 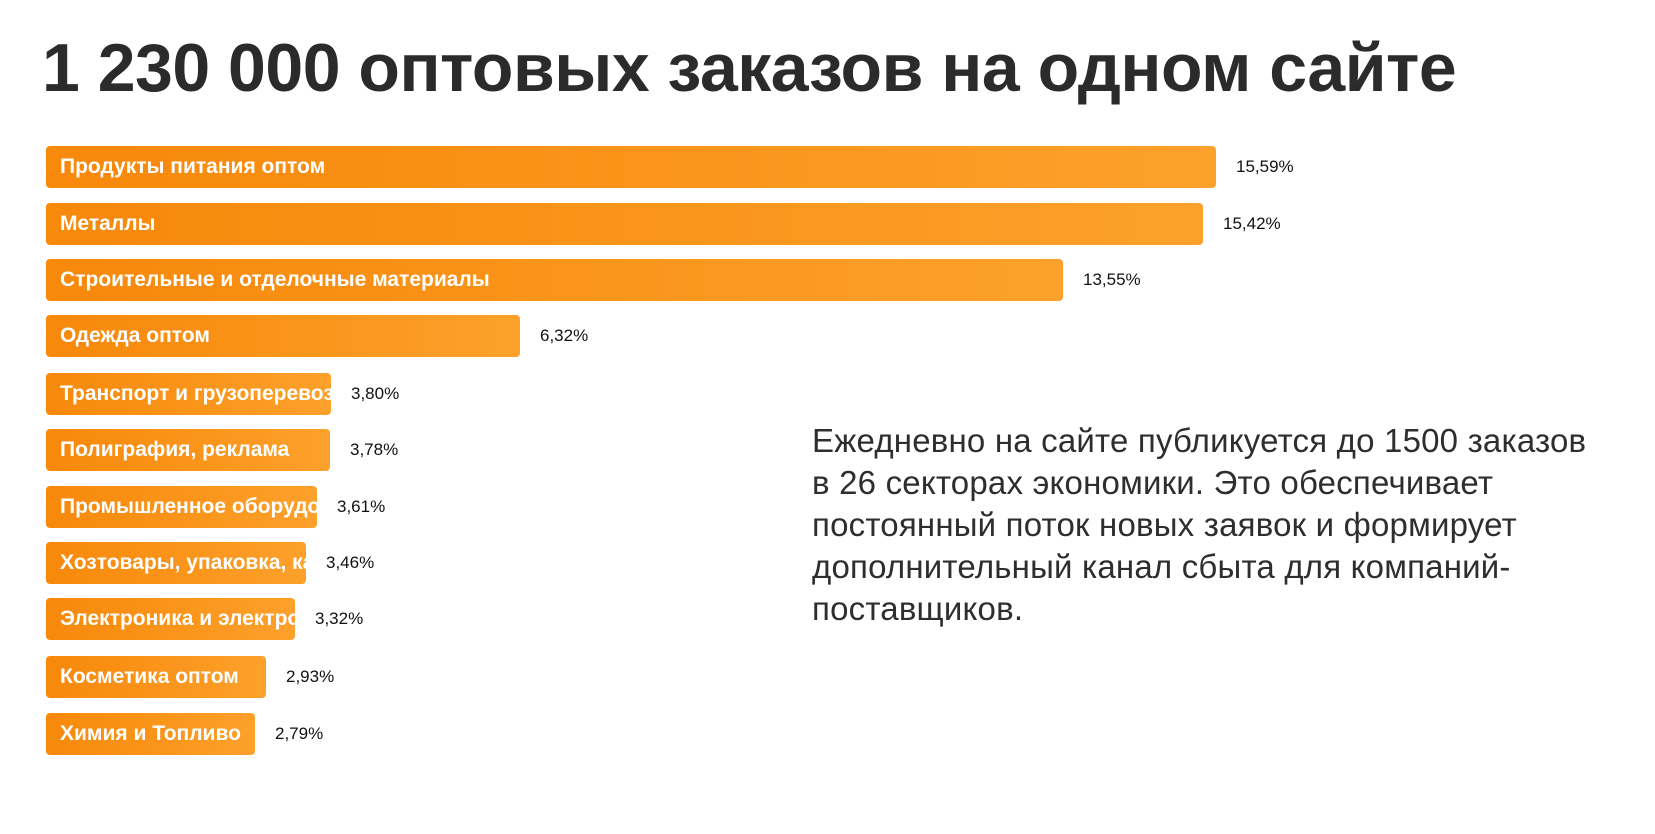 What do you see at coordinates (1252, 223) in the screenshot?
I see `bar-value-label: 15,42%` at bounding box center [1252, 223].